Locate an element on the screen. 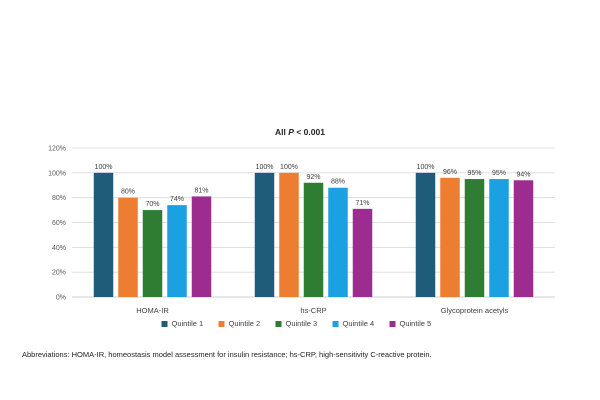 The width and height of the screenshot is (600, 400). data-label: 71% is located at coordinates (362, 203).